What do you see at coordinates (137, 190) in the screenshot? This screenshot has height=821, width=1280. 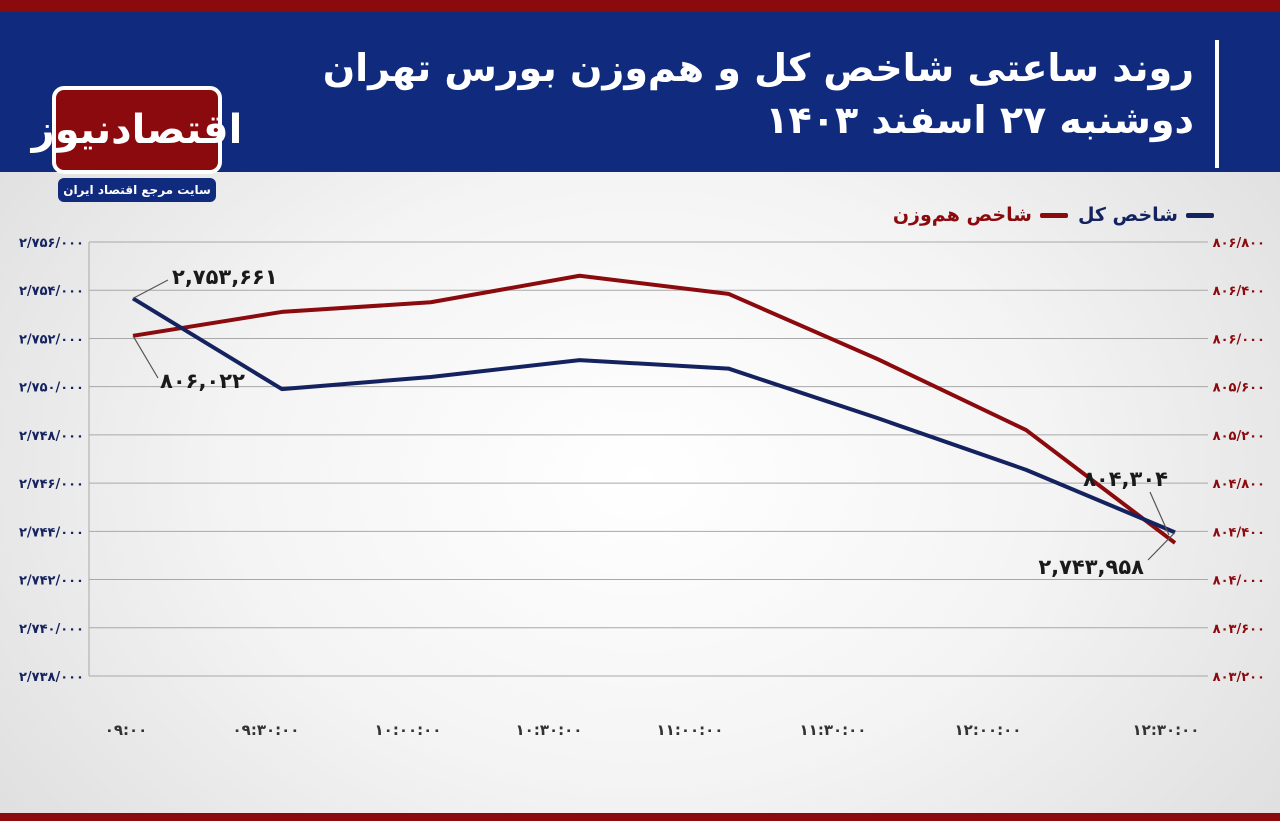 I see `brand-tagline: سایت مرجع اقتصاد ایران` at bounding box center [137, 190].